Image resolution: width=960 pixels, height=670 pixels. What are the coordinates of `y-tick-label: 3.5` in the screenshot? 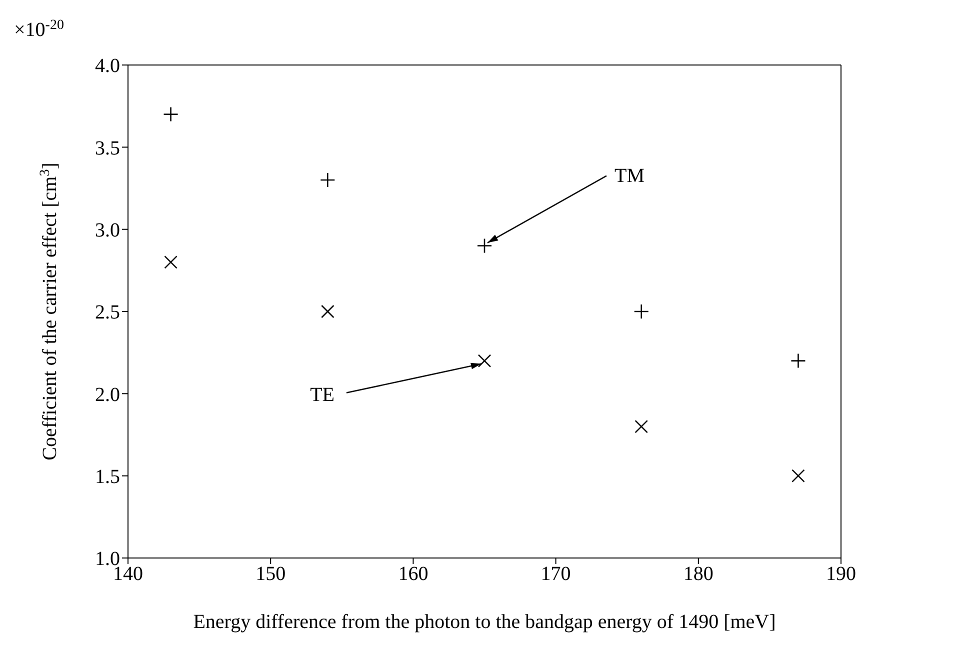 It's located at (107, 148).